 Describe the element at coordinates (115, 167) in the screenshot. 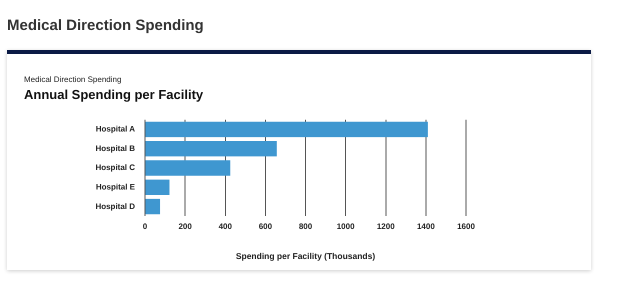

I see `y-tick-label: Hospital C` at that location.